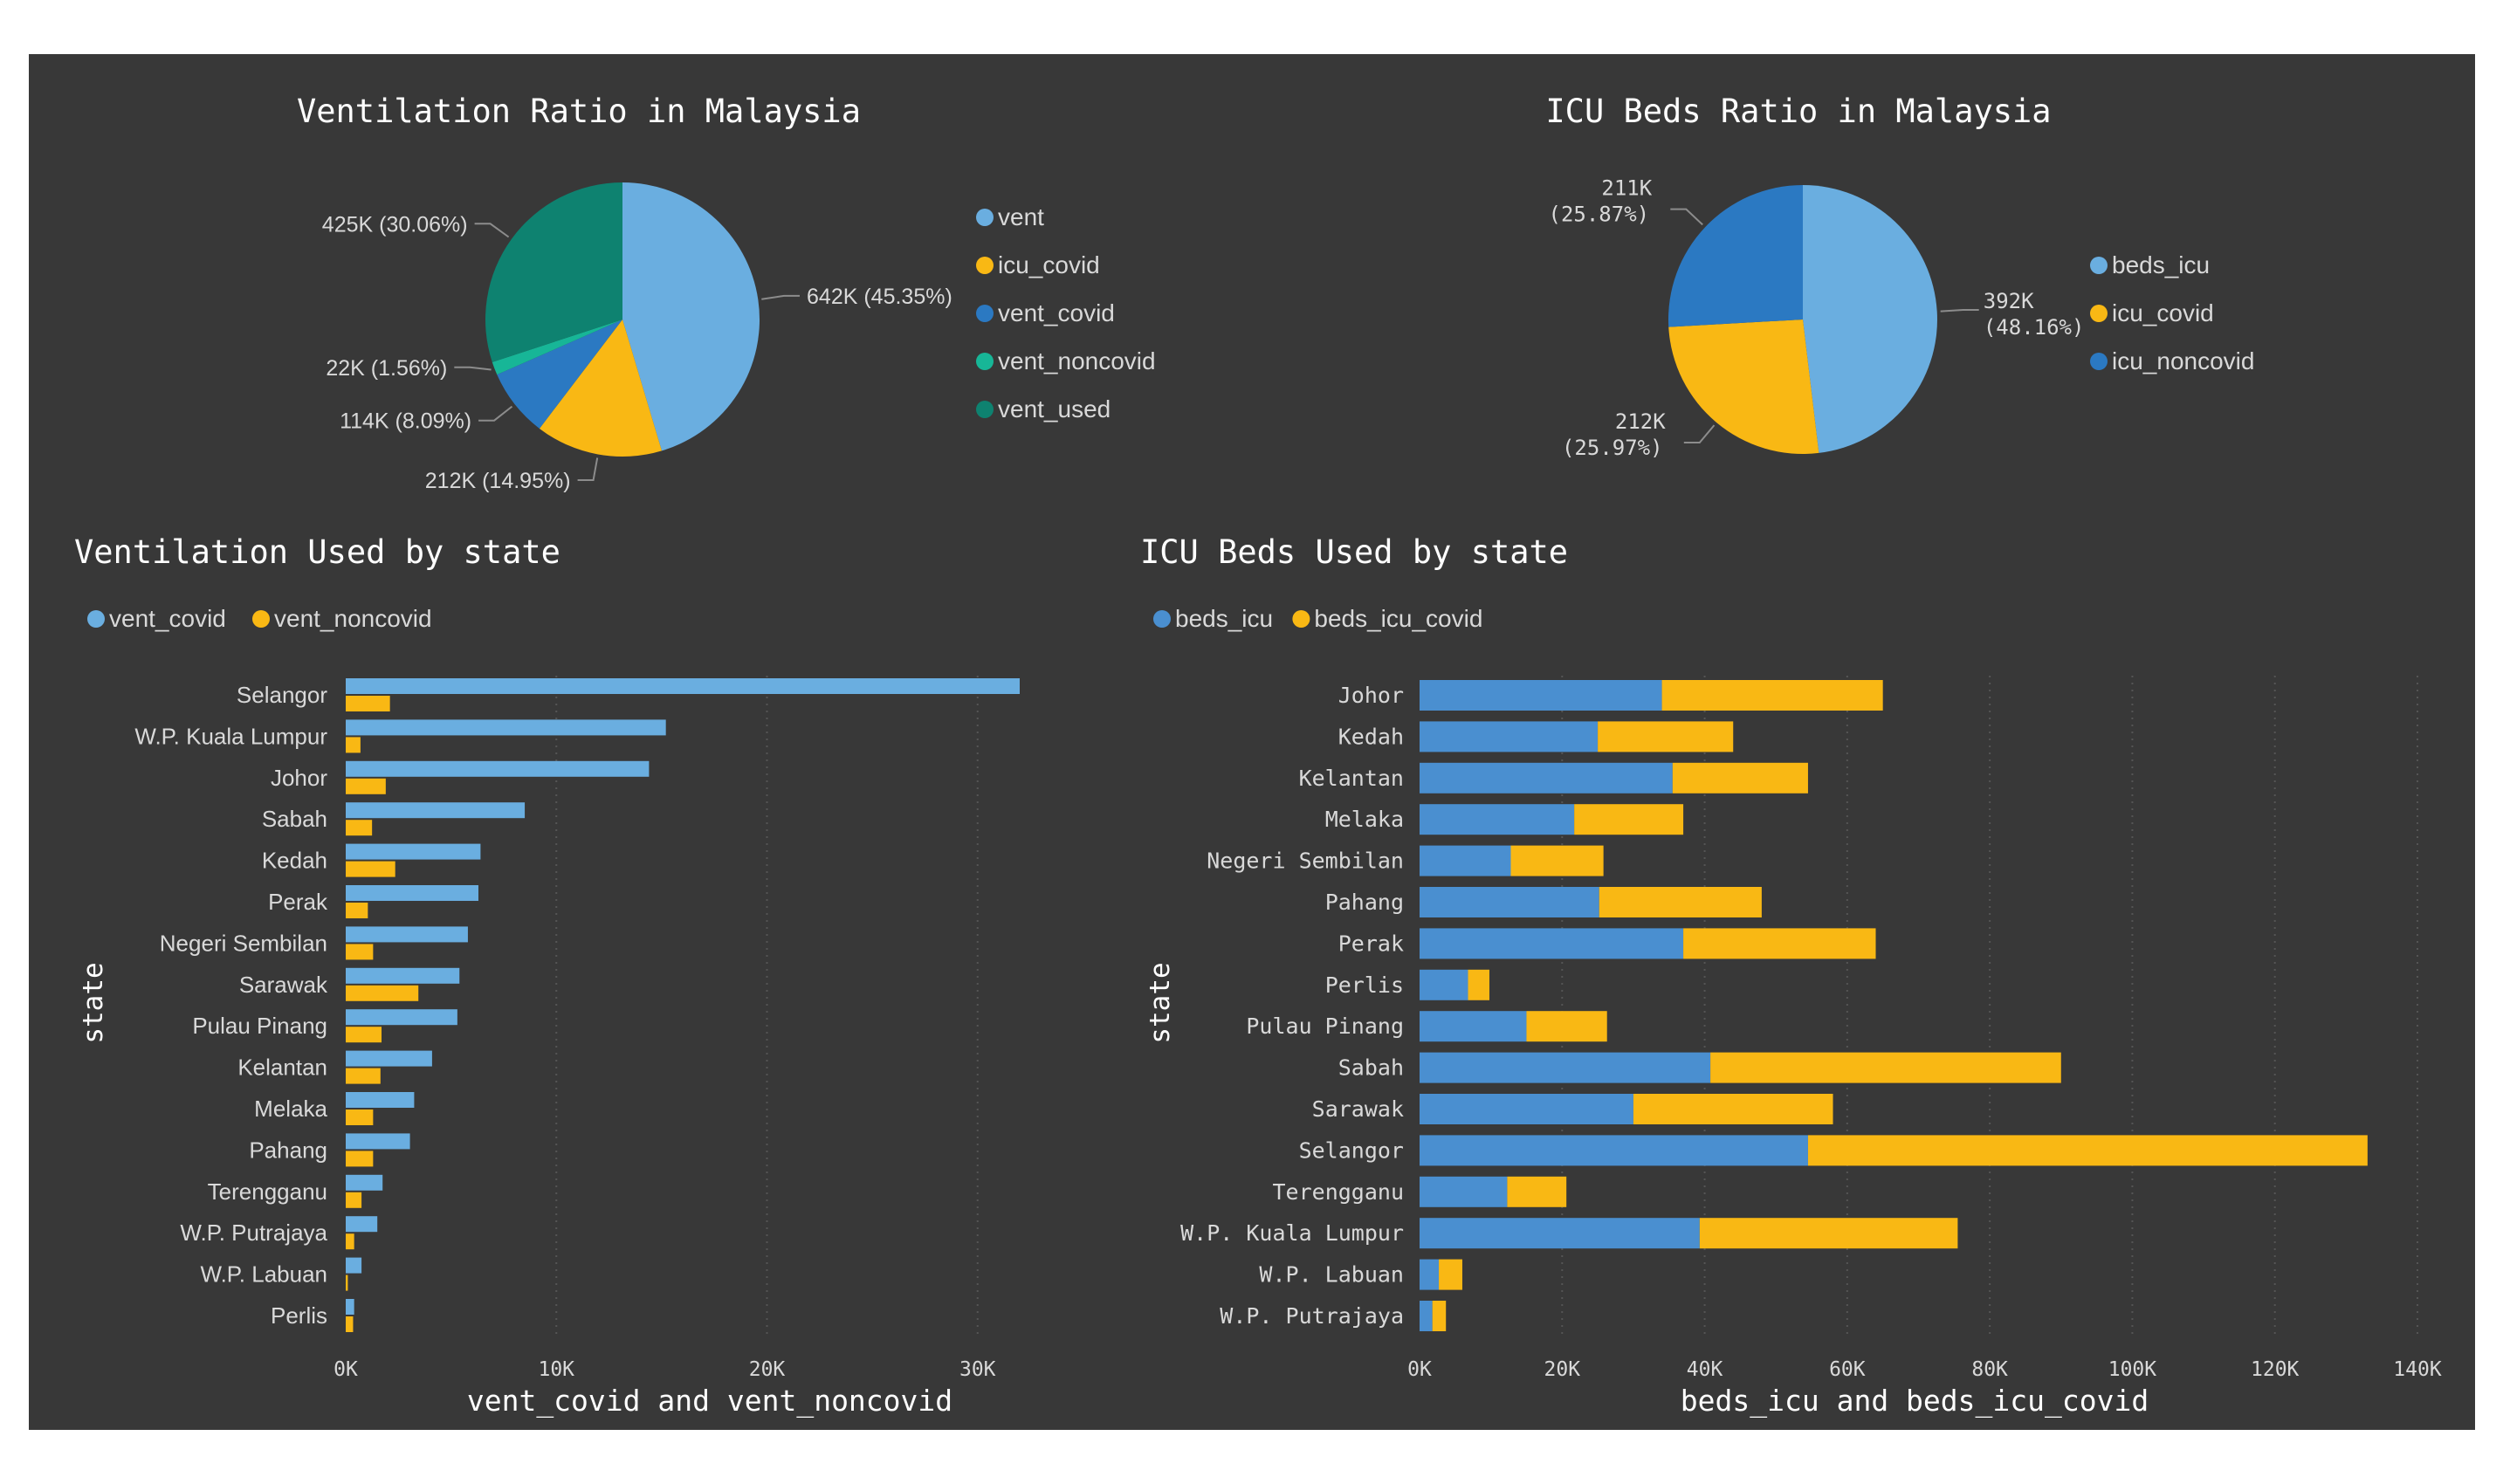  I want to click on x-tick-label: 140K, so click(2417, 1370).